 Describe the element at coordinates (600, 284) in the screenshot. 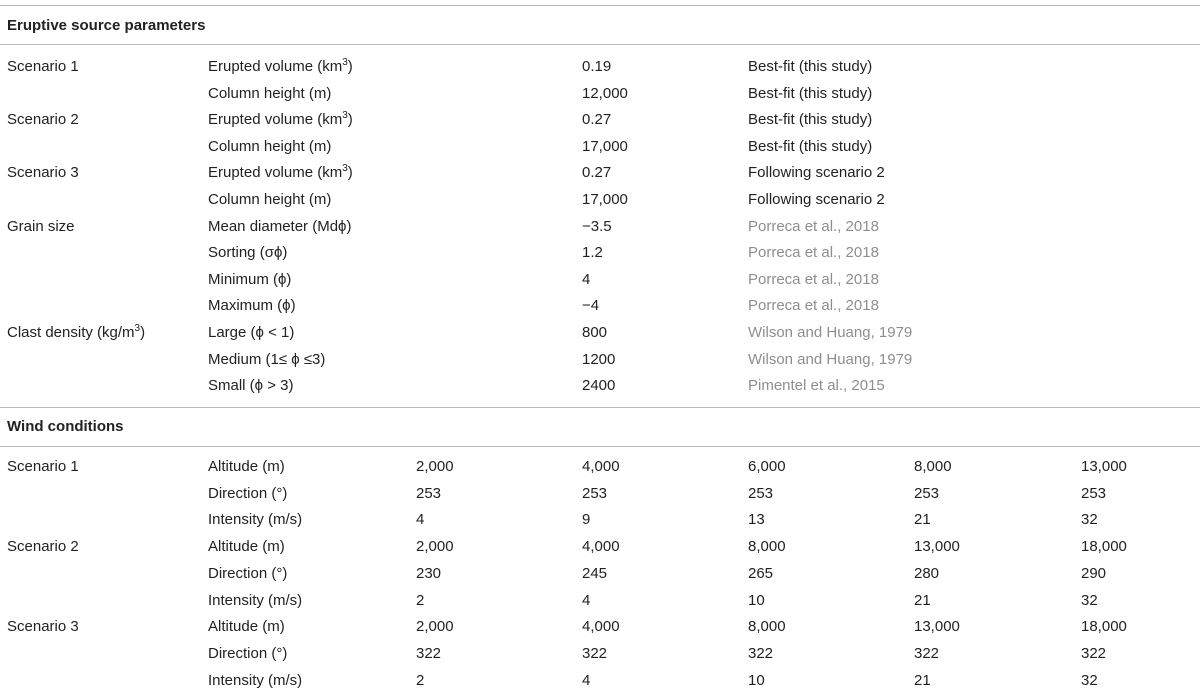

I see `table-row: Minimum (ϕ) 4 Porreca et al., 2018` at that location.